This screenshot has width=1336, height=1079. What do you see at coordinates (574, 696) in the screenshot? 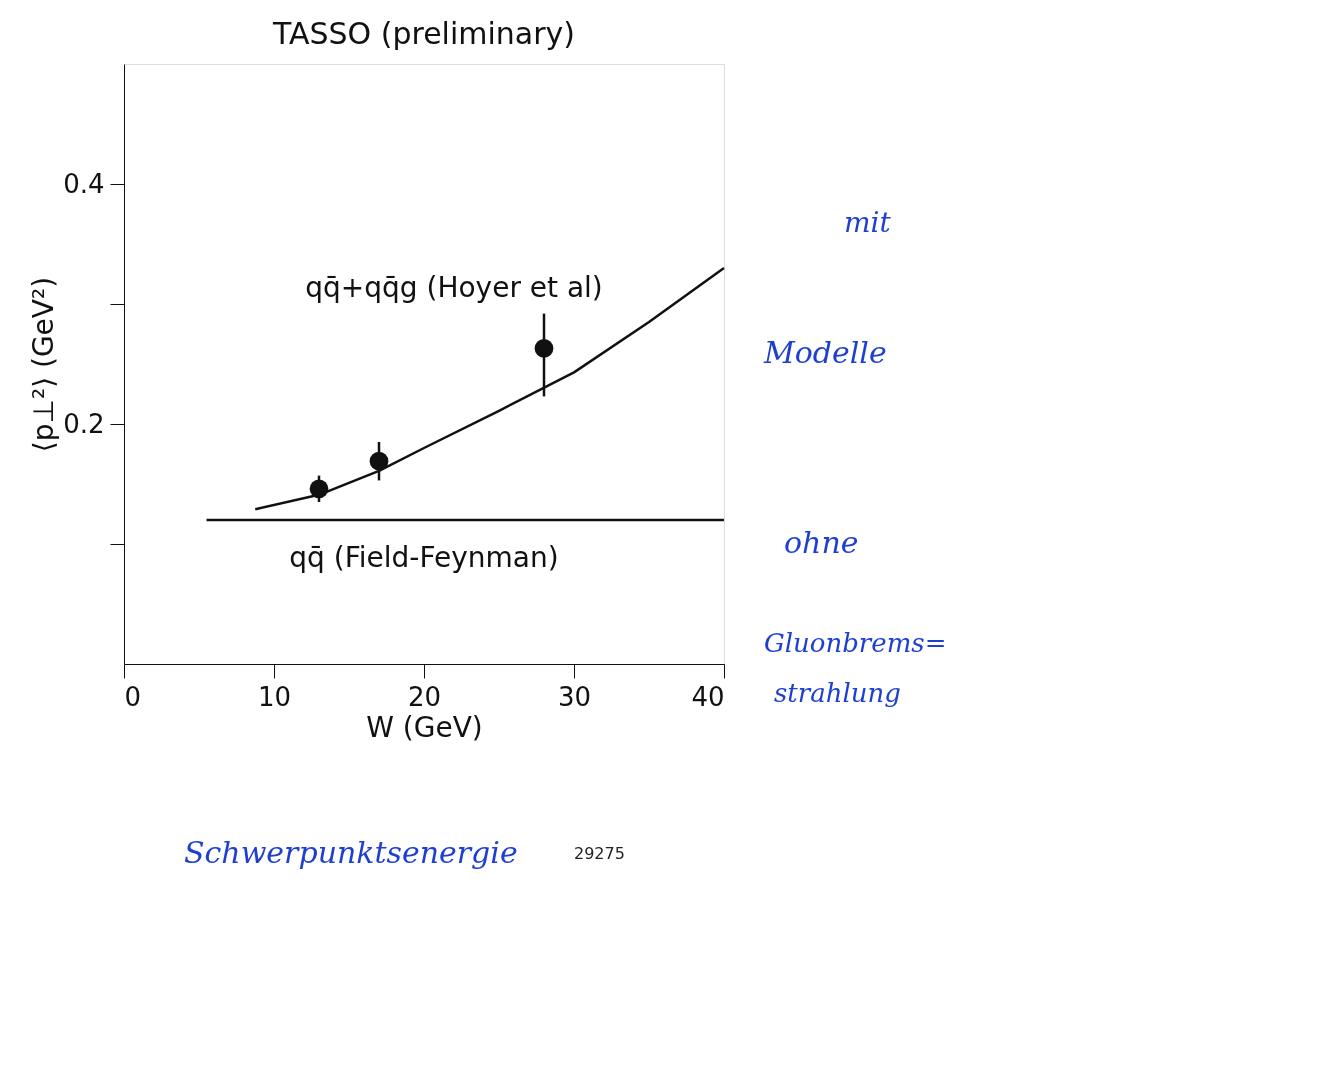
I see `x-tick-label: 30` at bounding box center [574, 696].